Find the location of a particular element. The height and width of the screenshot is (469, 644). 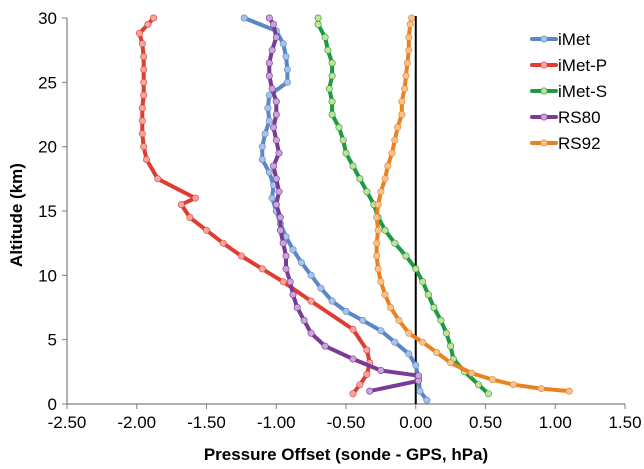

legend-item: RS80 is located at coordinates (565, 117).